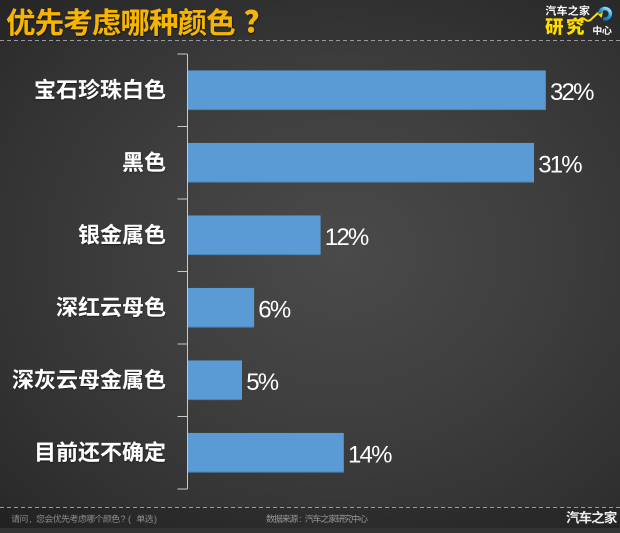  Describe the element at coordinates (347, 237) in the screenshot. I see `svg-text: 12%` at that location.